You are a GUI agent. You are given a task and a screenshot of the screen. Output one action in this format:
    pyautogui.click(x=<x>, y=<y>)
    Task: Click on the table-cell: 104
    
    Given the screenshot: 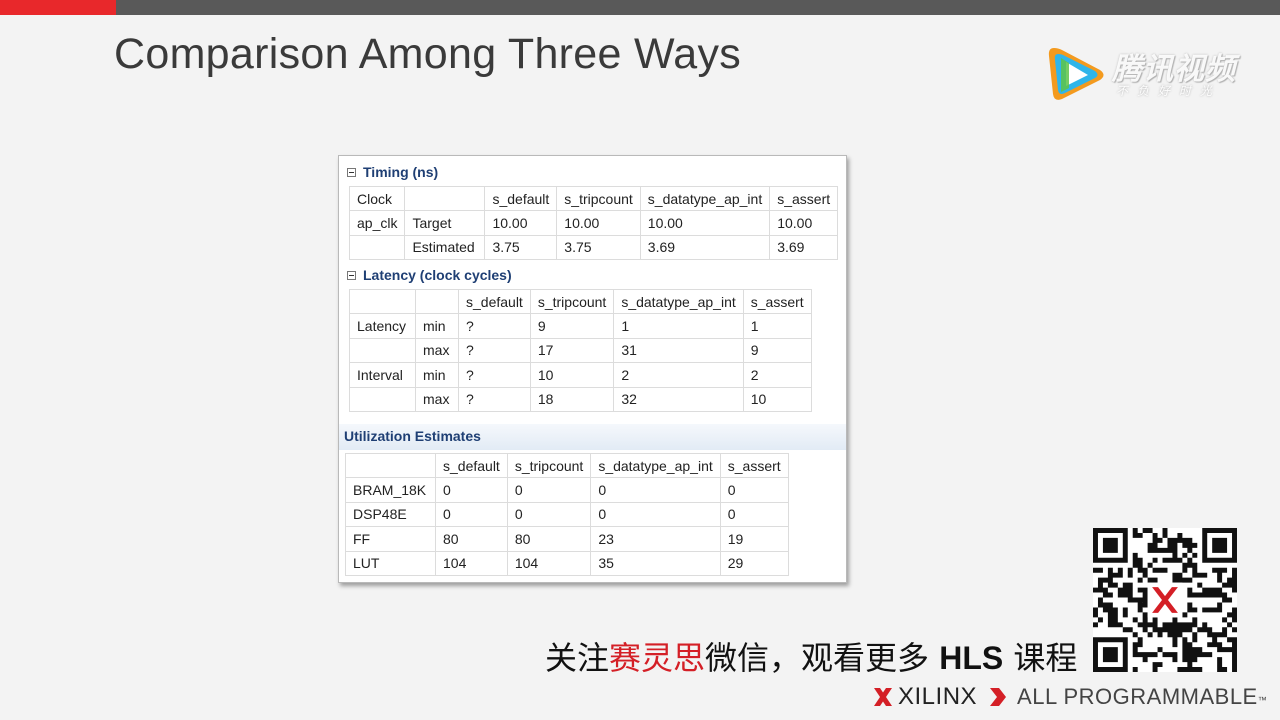 What is the action you would take?
    pyautogui.click(x=471, y=563)
    